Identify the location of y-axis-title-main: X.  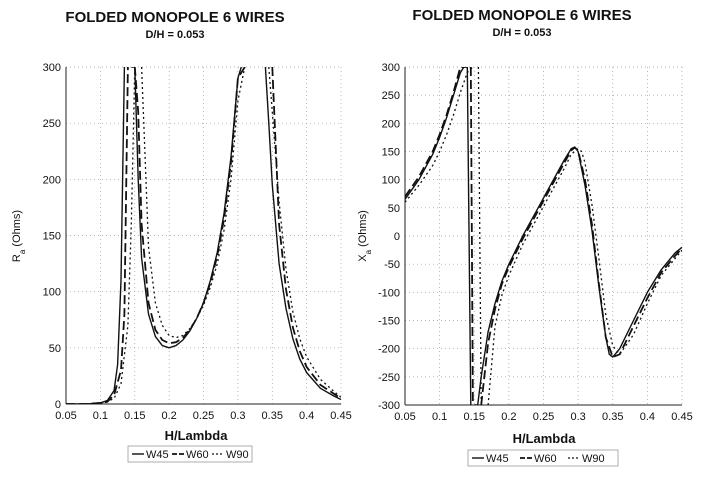
(363, 258).